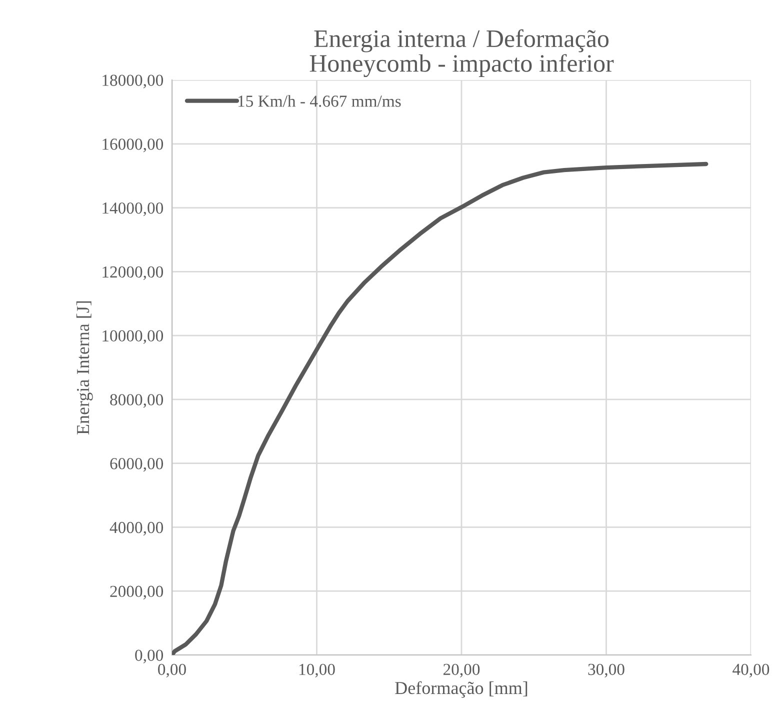 The image size is (779, 713). I want to click on x-tick-label: 30,00, so click(606, 671).